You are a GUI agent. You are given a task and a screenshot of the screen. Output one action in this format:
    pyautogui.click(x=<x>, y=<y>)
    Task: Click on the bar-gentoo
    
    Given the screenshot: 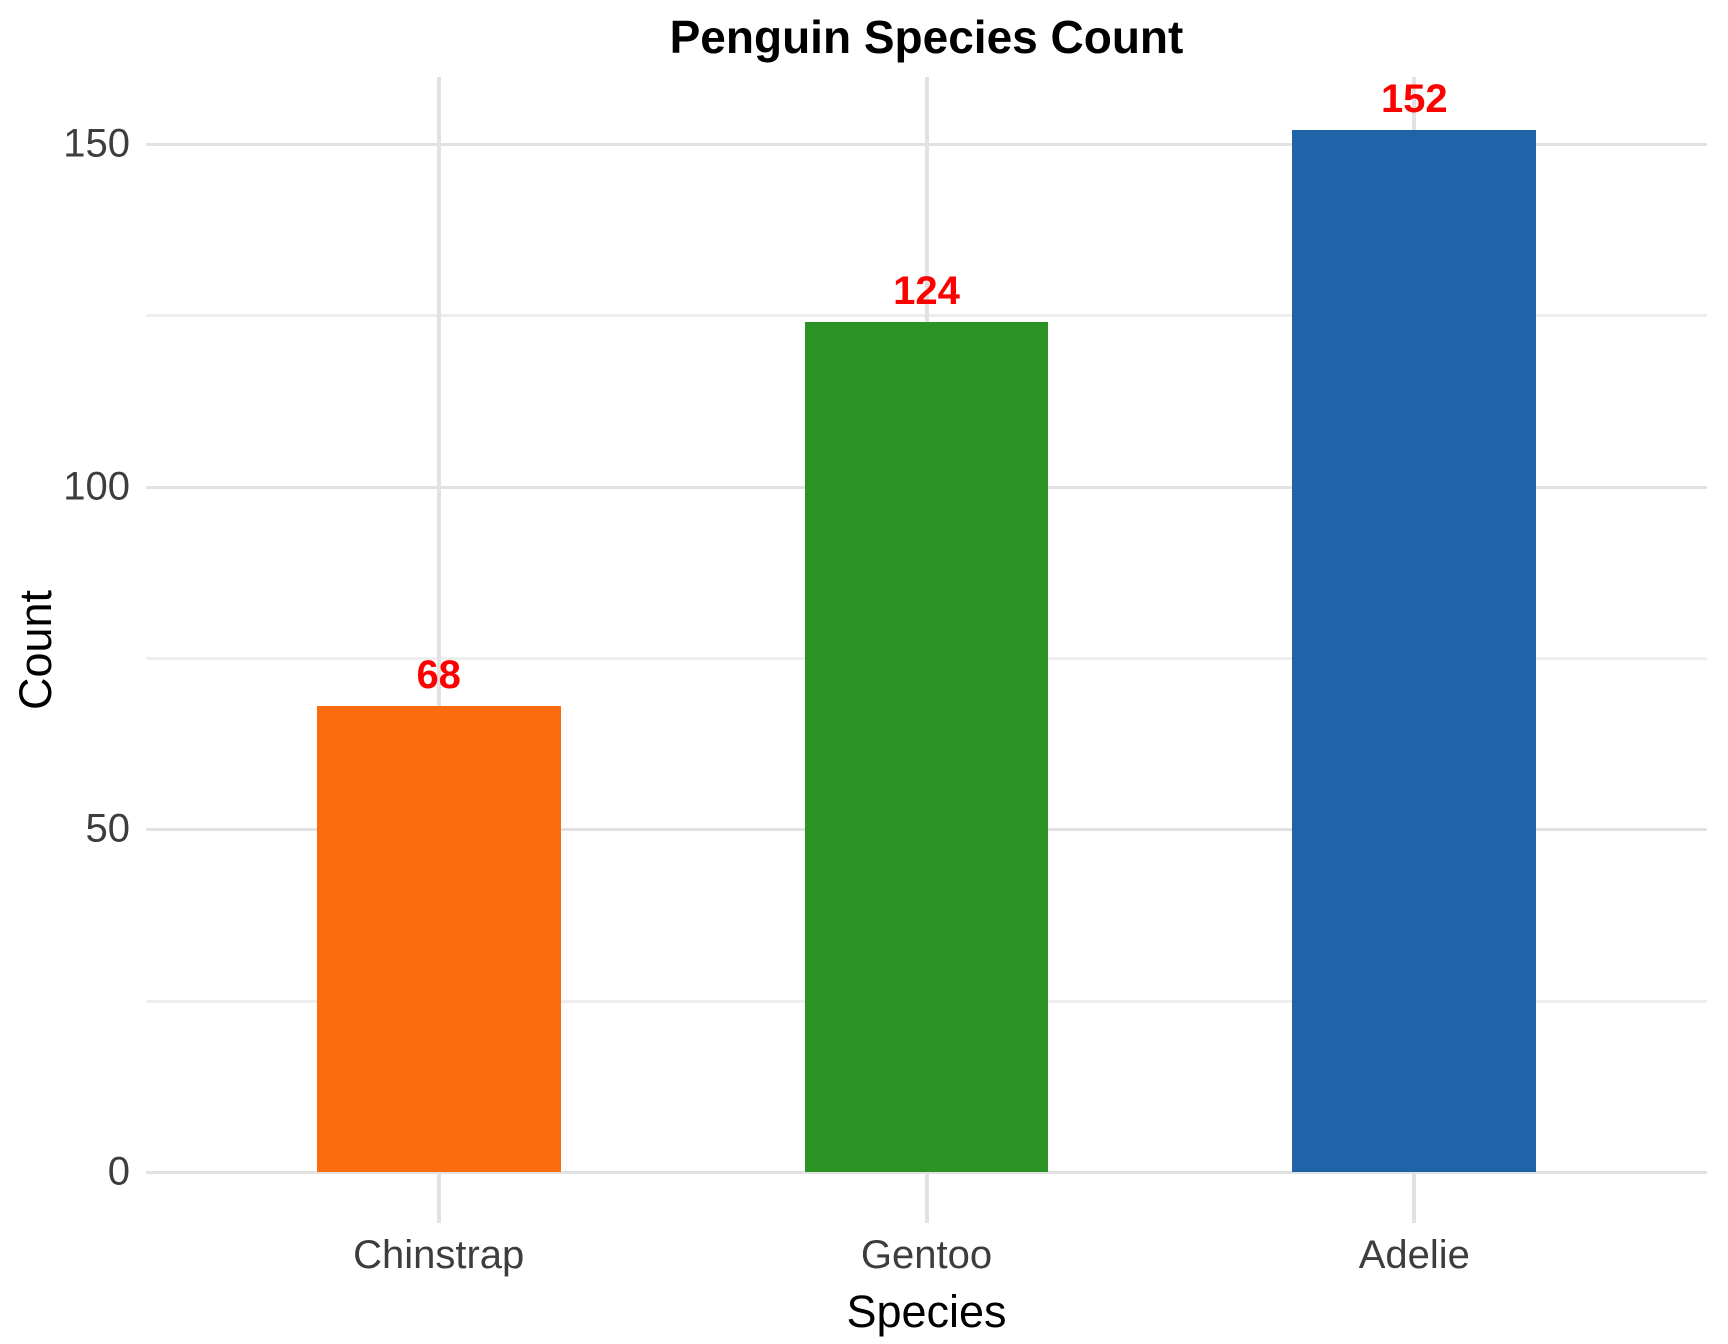 What is the action you would take?
    pyautogui.click(x=926, y=747)
    